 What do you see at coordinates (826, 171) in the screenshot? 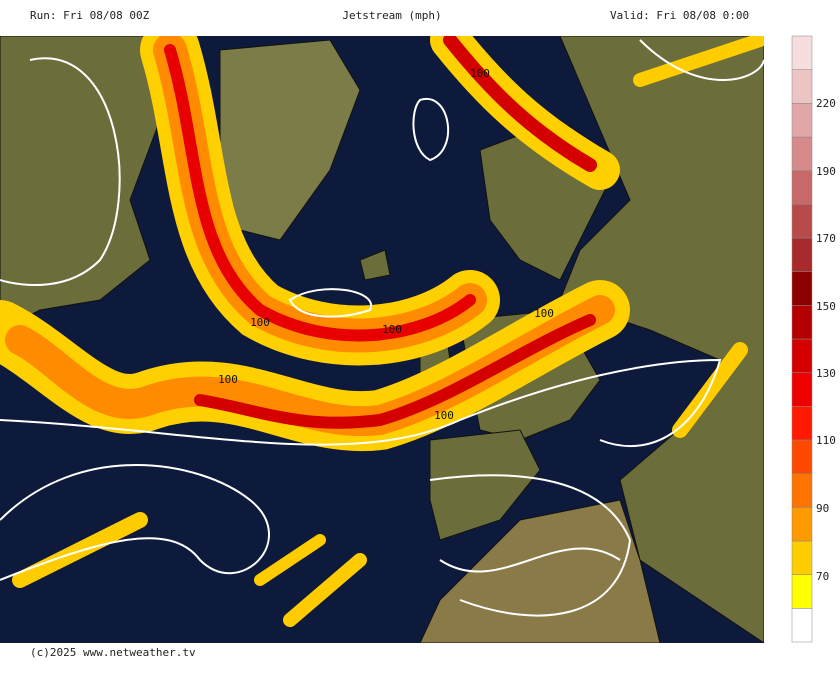
I see `colorbar-label: 190` at bounding box center [826, 171].